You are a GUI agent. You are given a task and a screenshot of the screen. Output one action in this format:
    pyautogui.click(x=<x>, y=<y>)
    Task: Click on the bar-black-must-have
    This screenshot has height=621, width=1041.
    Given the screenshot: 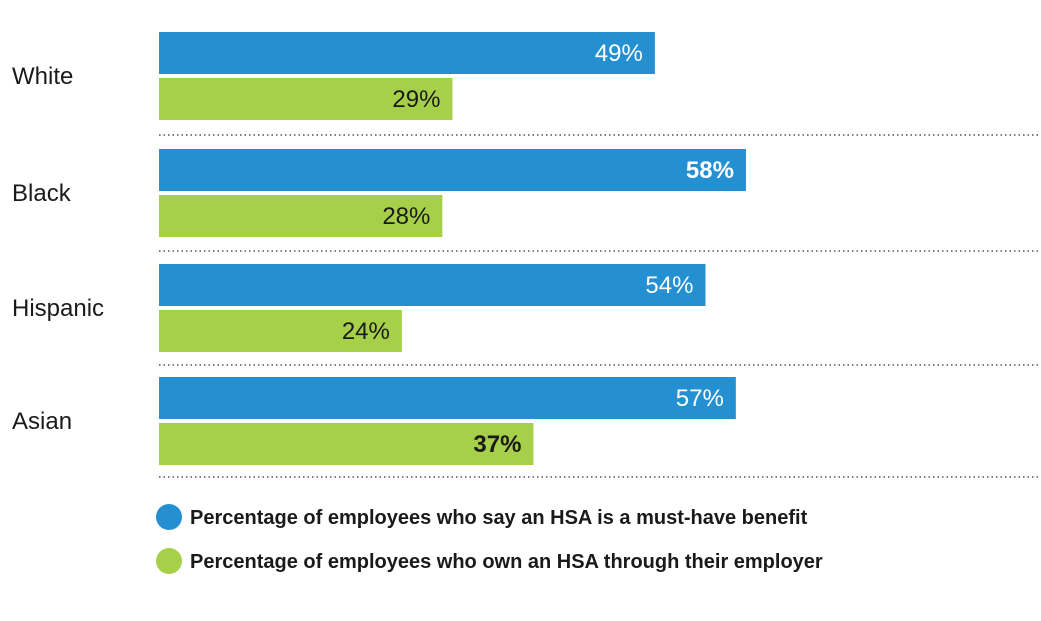 What is the action you would take?
    pyautogui.click(x=452, y=170)
    